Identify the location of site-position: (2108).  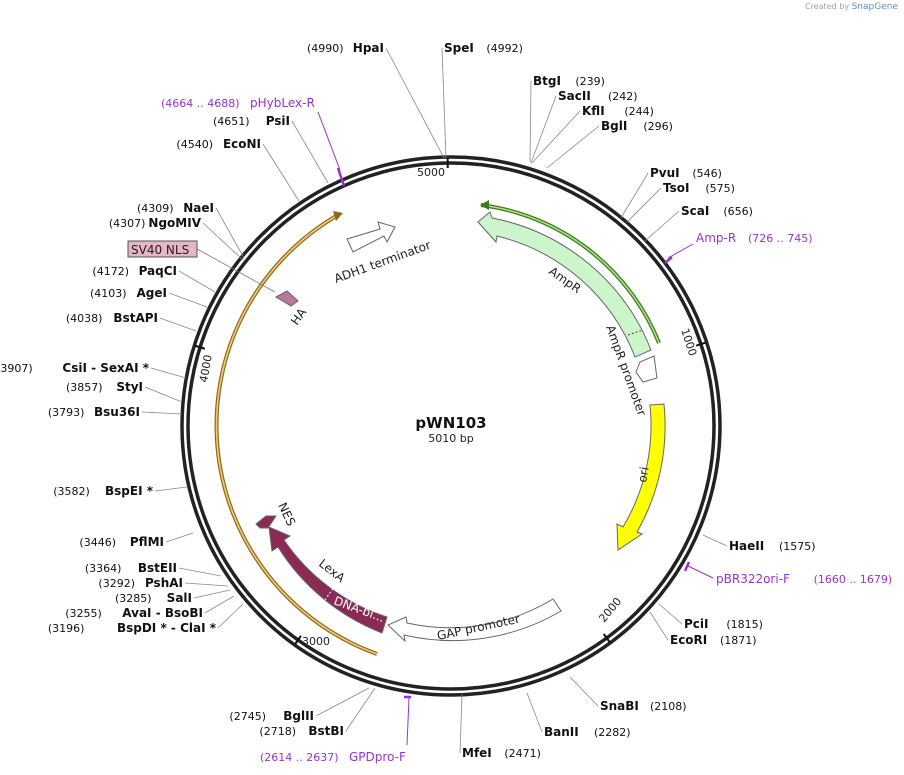
(668, 706).